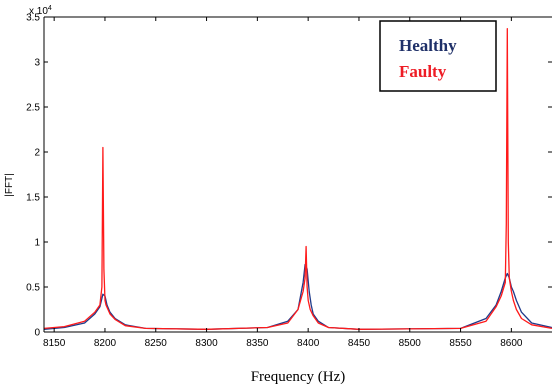  I want to click on legend: Healthy Faulty, so click(438, 56).